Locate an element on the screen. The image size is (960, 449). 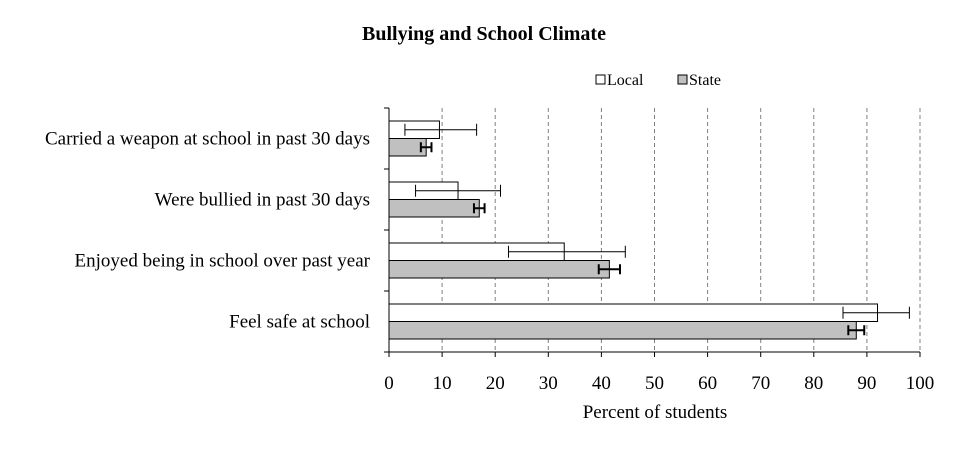
x-tick-label-90: 90 is located at coordinates (866, 383).